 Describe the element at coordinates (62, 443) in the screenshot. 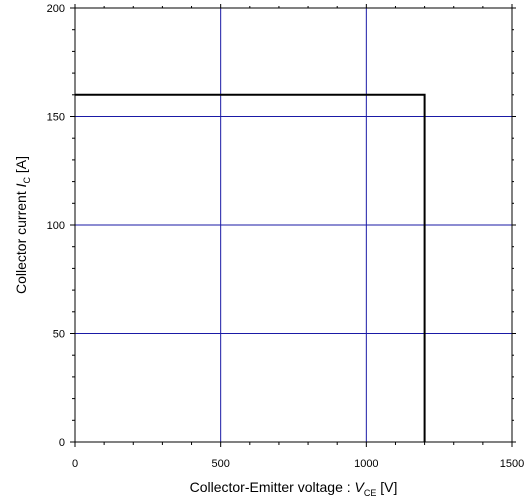

I see `y-tick-label: 0` at that location.